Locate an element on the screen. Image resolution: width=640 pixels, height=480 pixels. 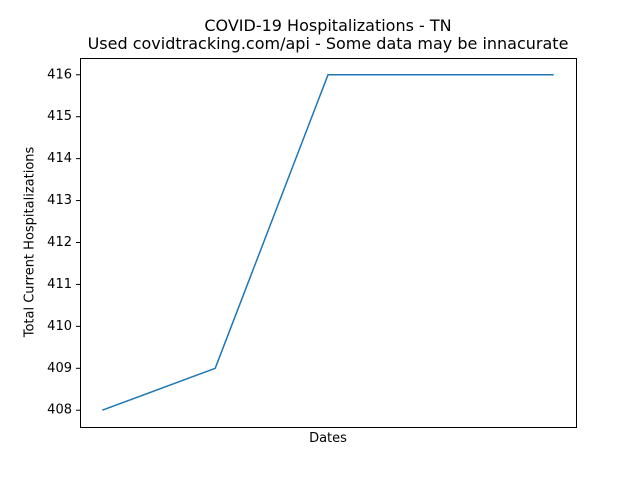
y-tick-label: 410 is located at coordinates (59, 326).